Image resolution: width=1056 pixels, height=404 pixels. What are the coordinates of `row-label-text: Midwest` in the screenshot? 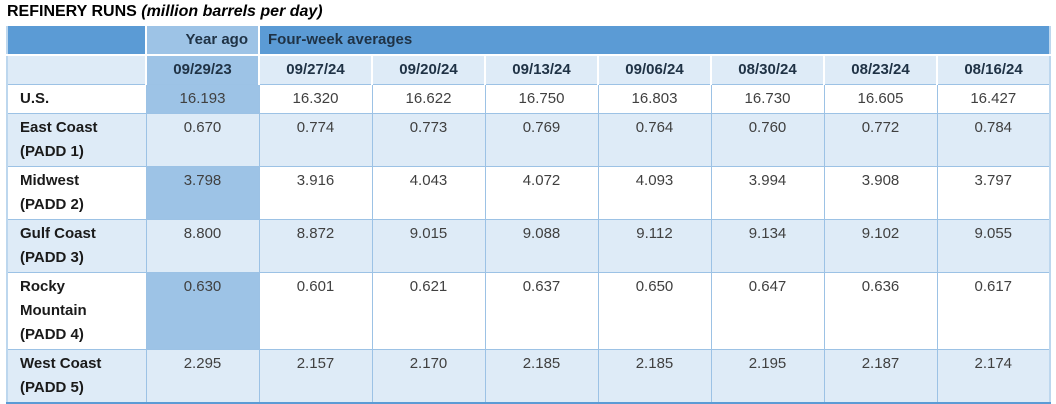 It's located at (50, 180).